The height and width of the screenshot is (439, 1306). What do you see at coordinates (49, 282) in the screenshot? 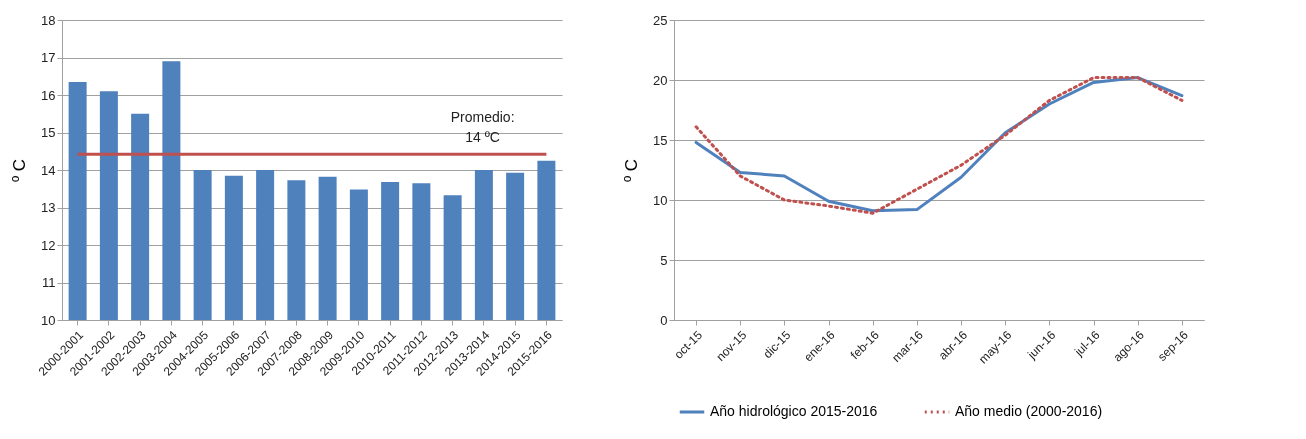
I see `y-tick-label: 11` at bounding box center [49, 282].